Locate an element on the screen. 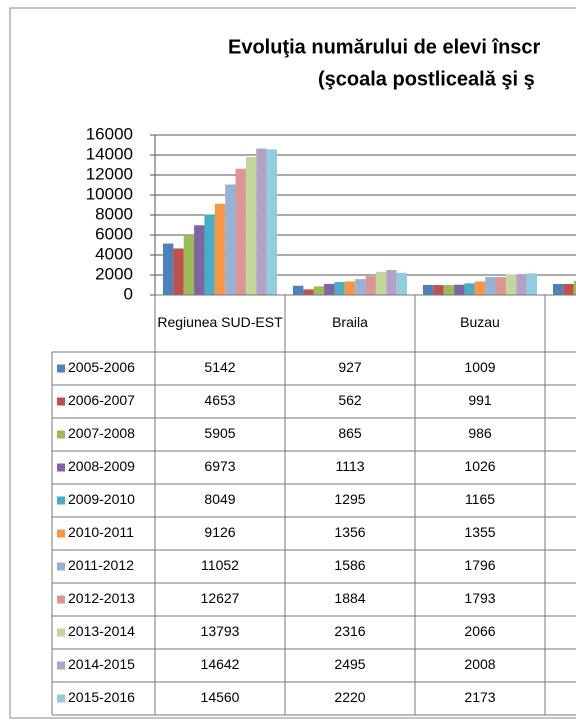 Image resolution: width=576 pixels, height=721 pixels. legend-label: 2005-2006 is located at coordinates (101, 367).